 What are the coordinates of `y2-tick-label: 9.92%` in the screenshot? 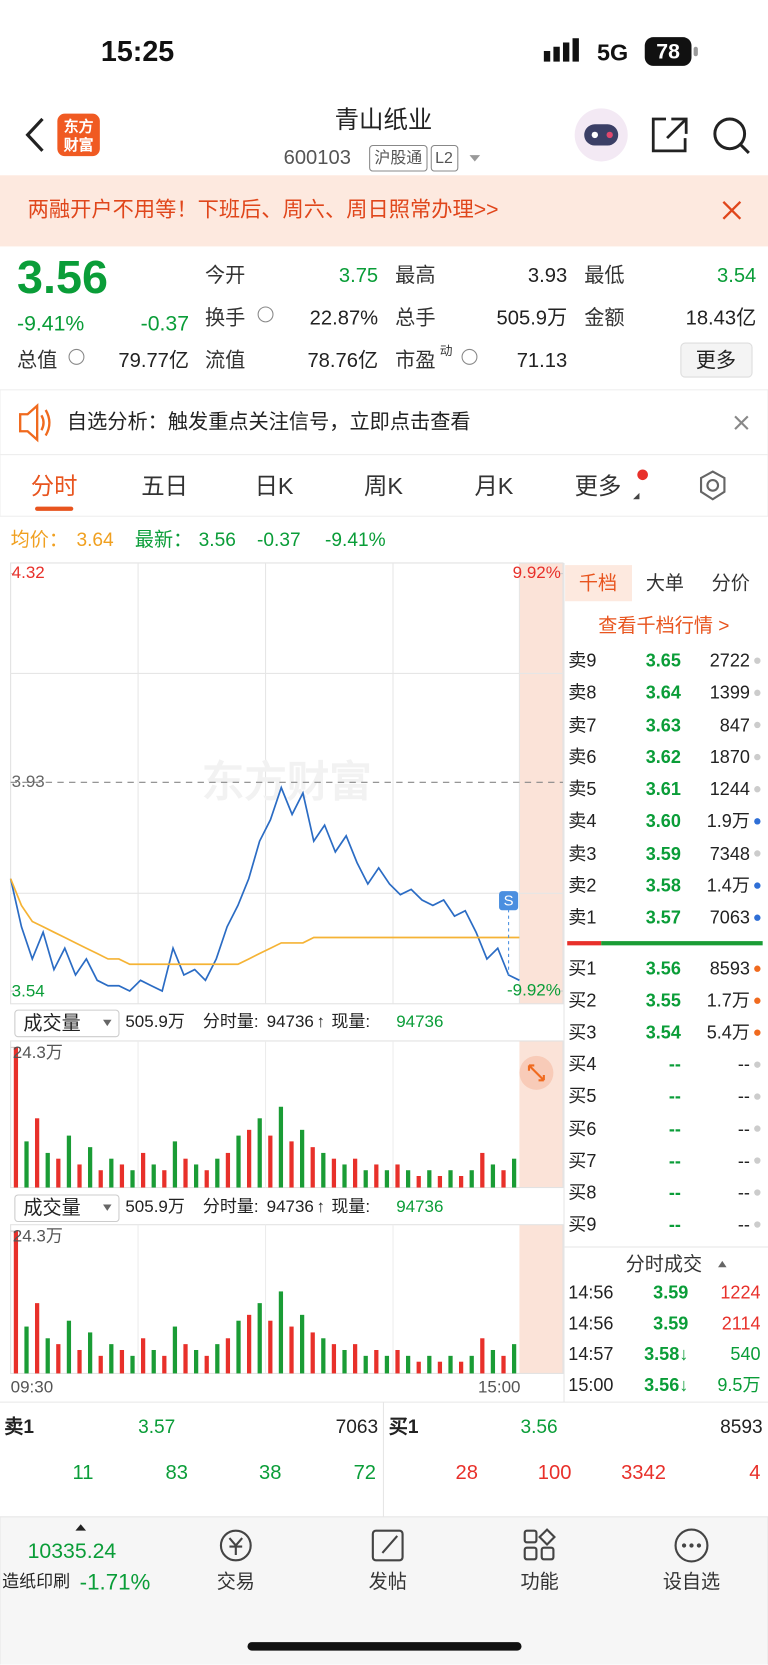 It's located at (536, 573).